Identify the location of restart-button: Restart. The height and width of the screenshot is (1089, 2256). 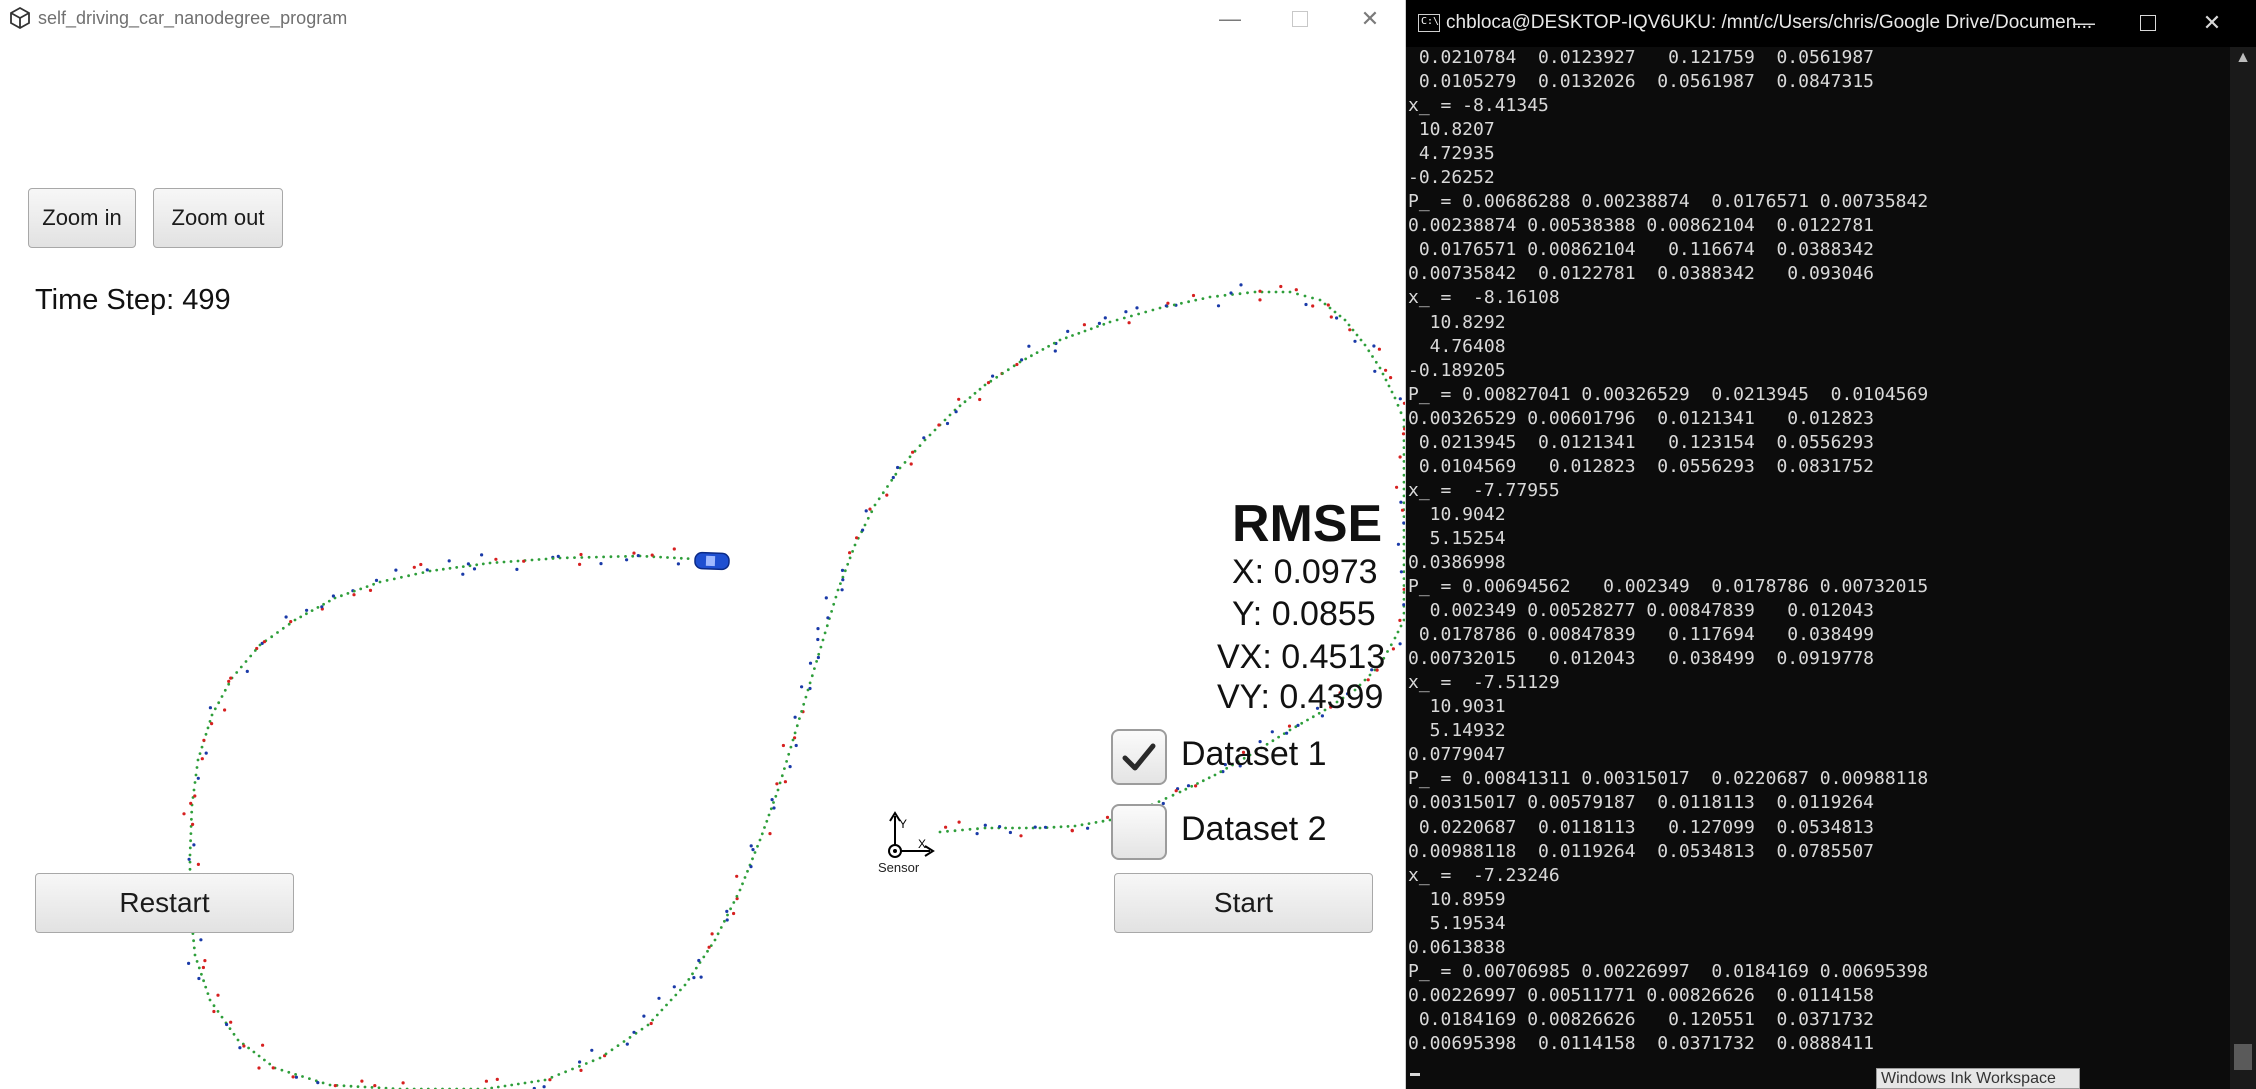
(164, 903).